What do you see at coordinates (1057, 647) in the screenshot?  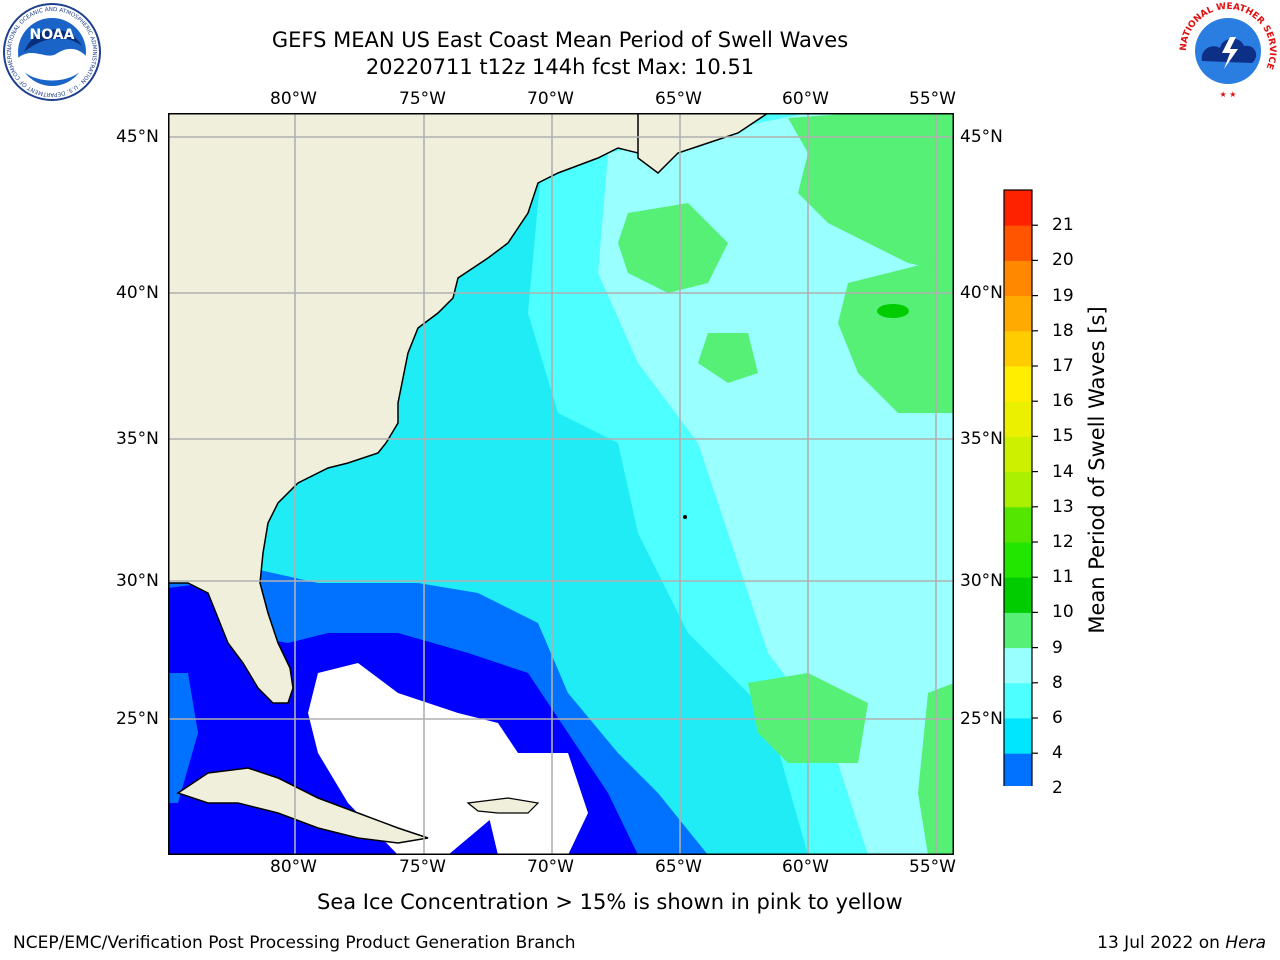 I see `colorbar-tick-label: 9` at bounding box center [1057, 647].